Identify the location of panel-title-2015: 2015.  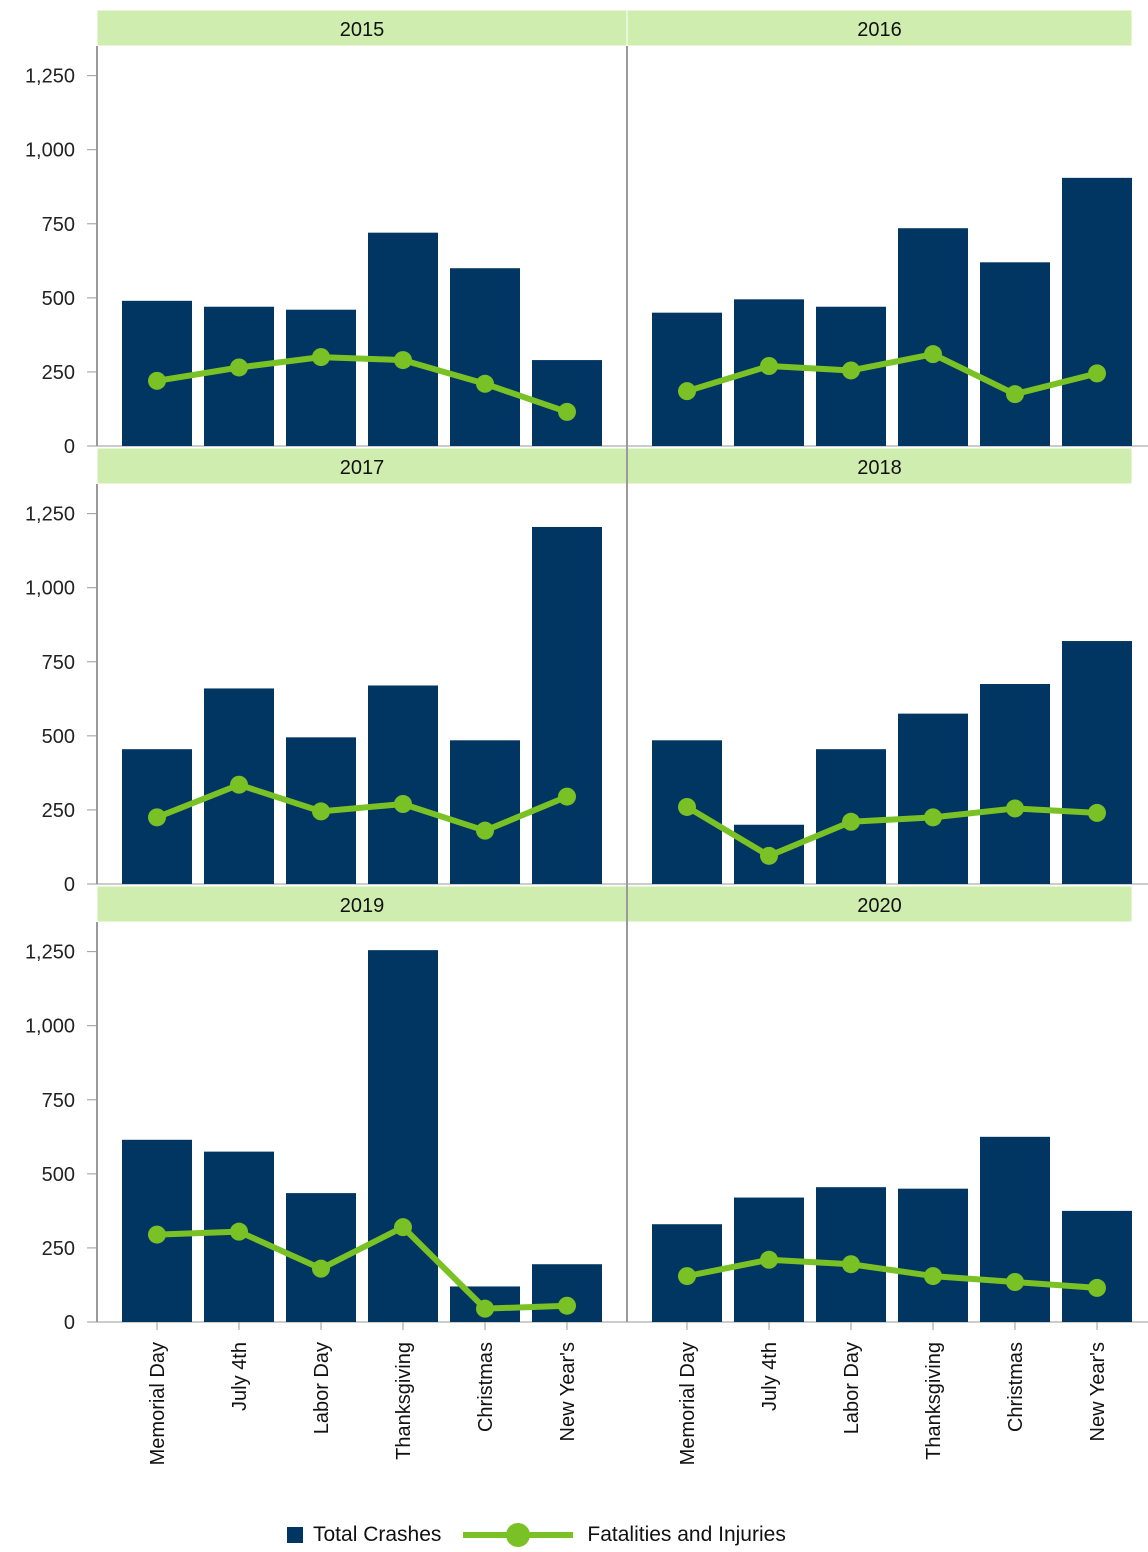
(362, 30).